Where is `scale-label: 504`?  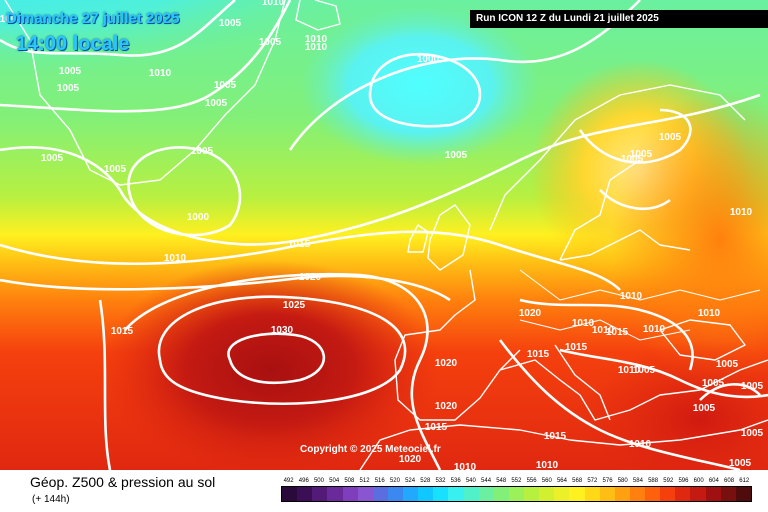
scale-label: 504 is located at coordinates (334, 481).